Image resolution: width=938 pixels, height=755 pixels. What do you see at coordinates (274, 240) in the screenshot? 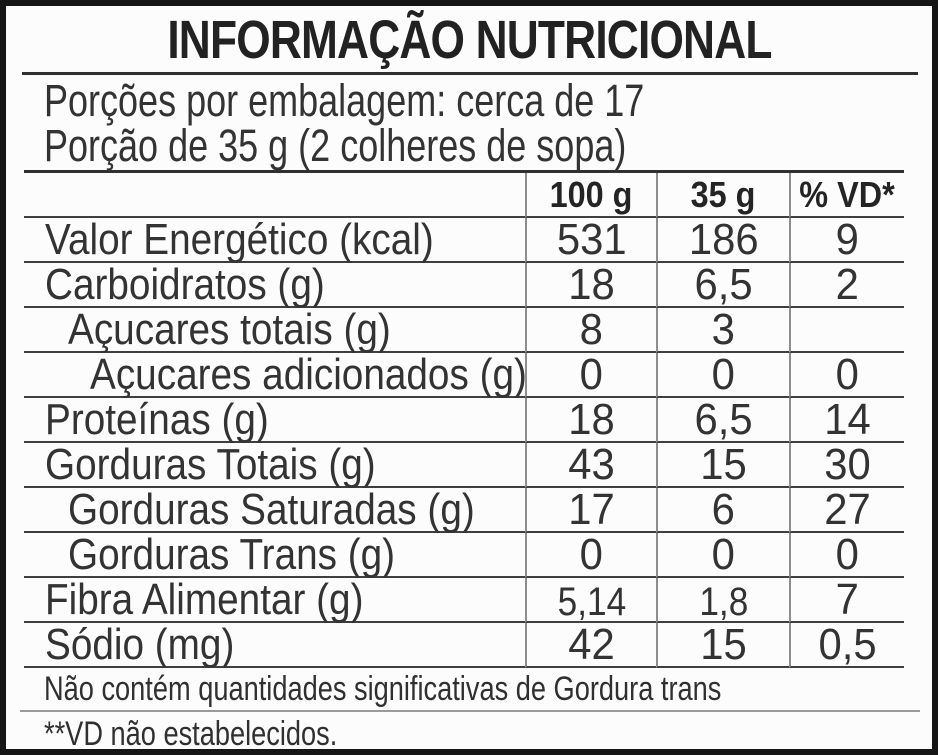
I see `table-row-label: Valor Energético (kcal)` at bounding box center [274, 240].